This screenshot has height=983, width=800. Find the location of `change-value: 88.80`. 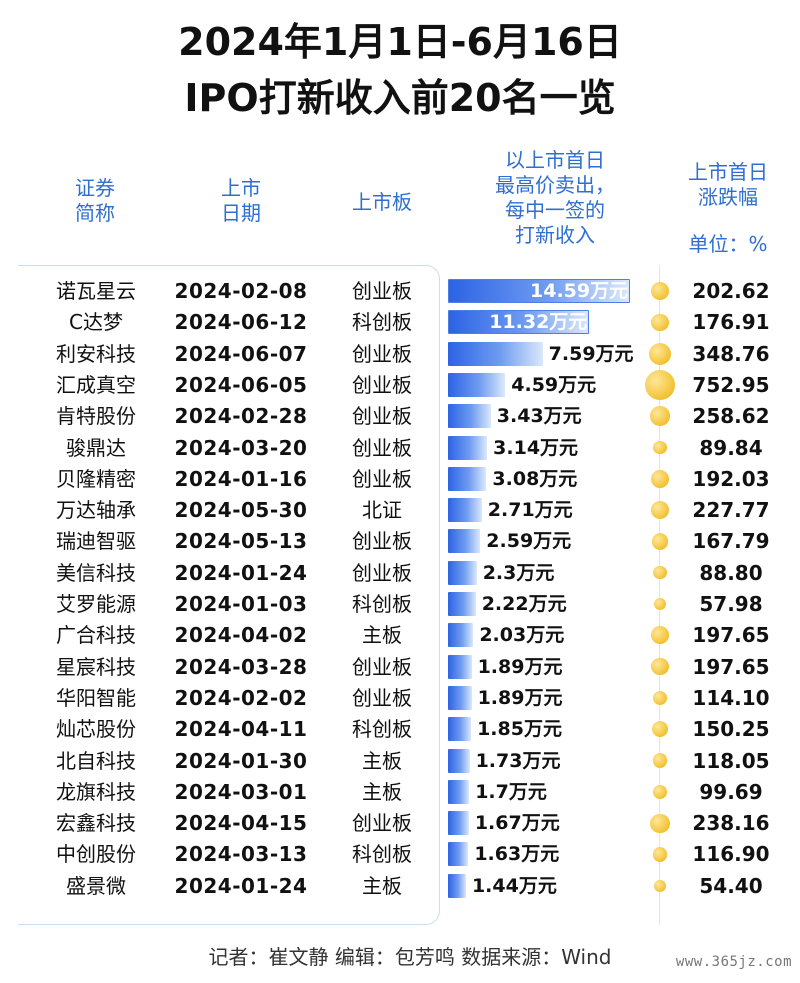

change-value: 88.80 is located at coordinates (731, 572).